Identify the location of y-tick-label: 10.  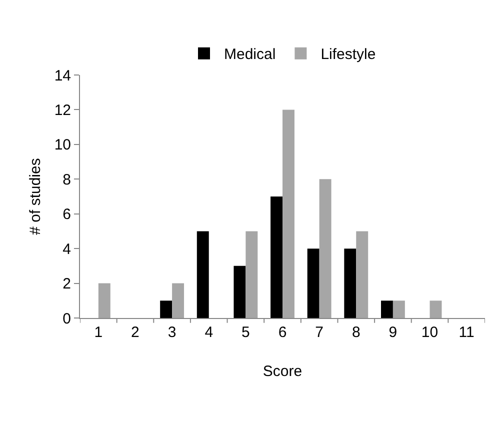
(62, 145).